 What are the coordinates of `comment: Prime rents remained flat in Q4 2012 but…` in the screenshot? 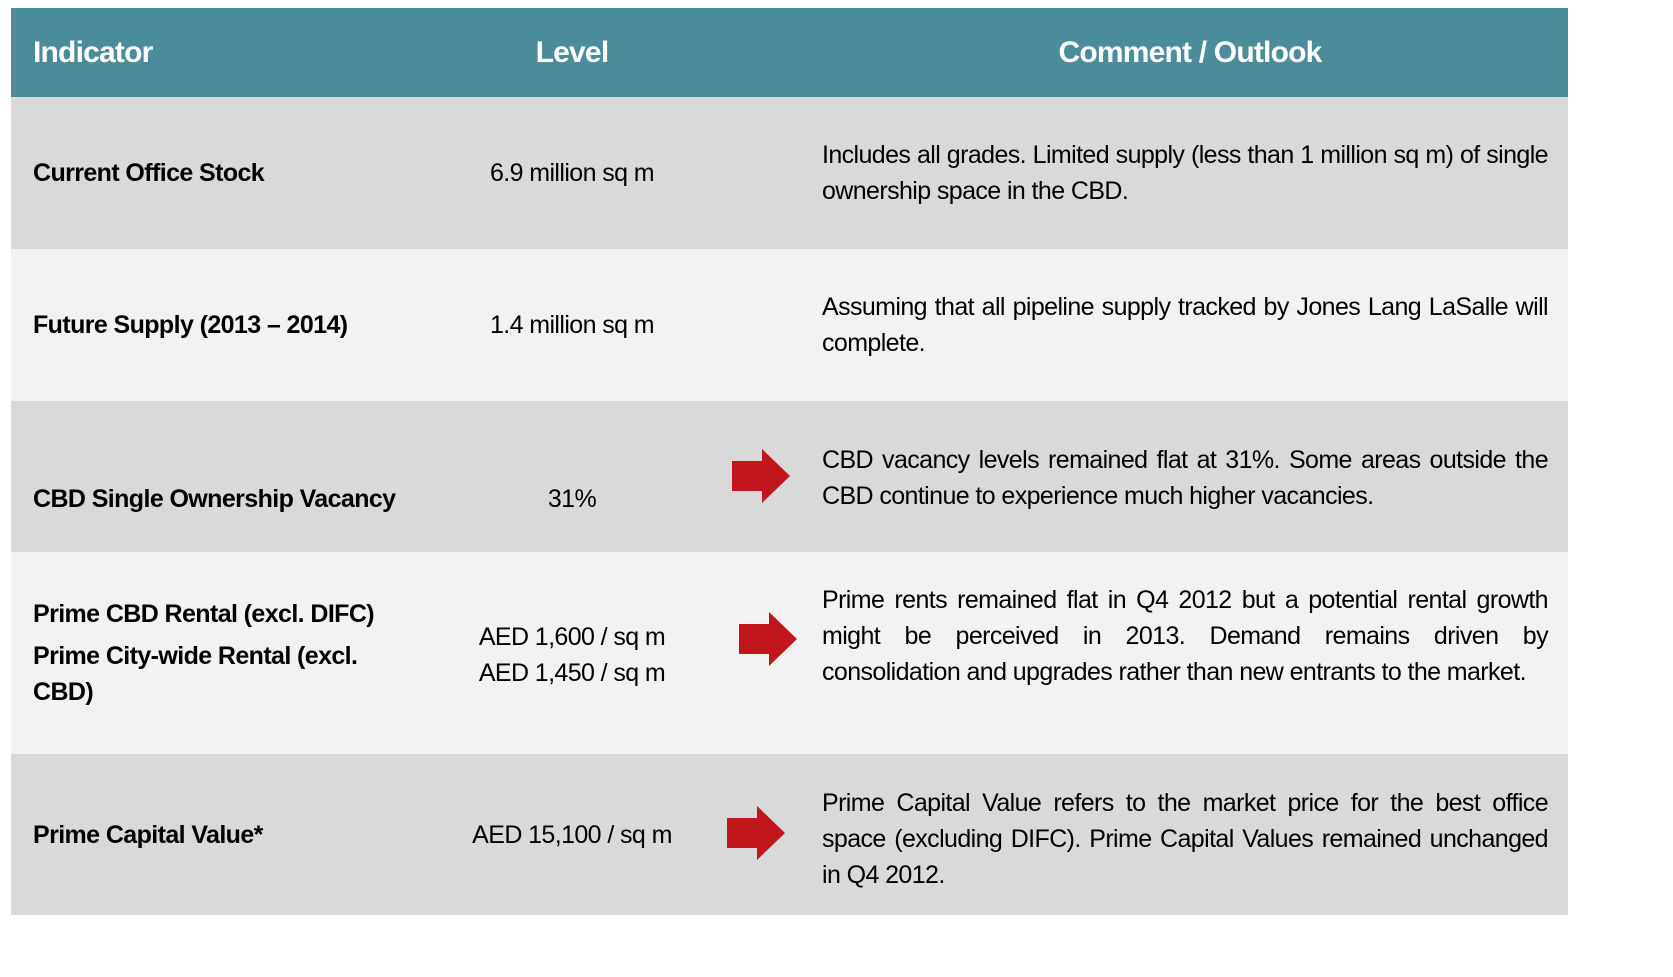 It's located at (1185, 636).